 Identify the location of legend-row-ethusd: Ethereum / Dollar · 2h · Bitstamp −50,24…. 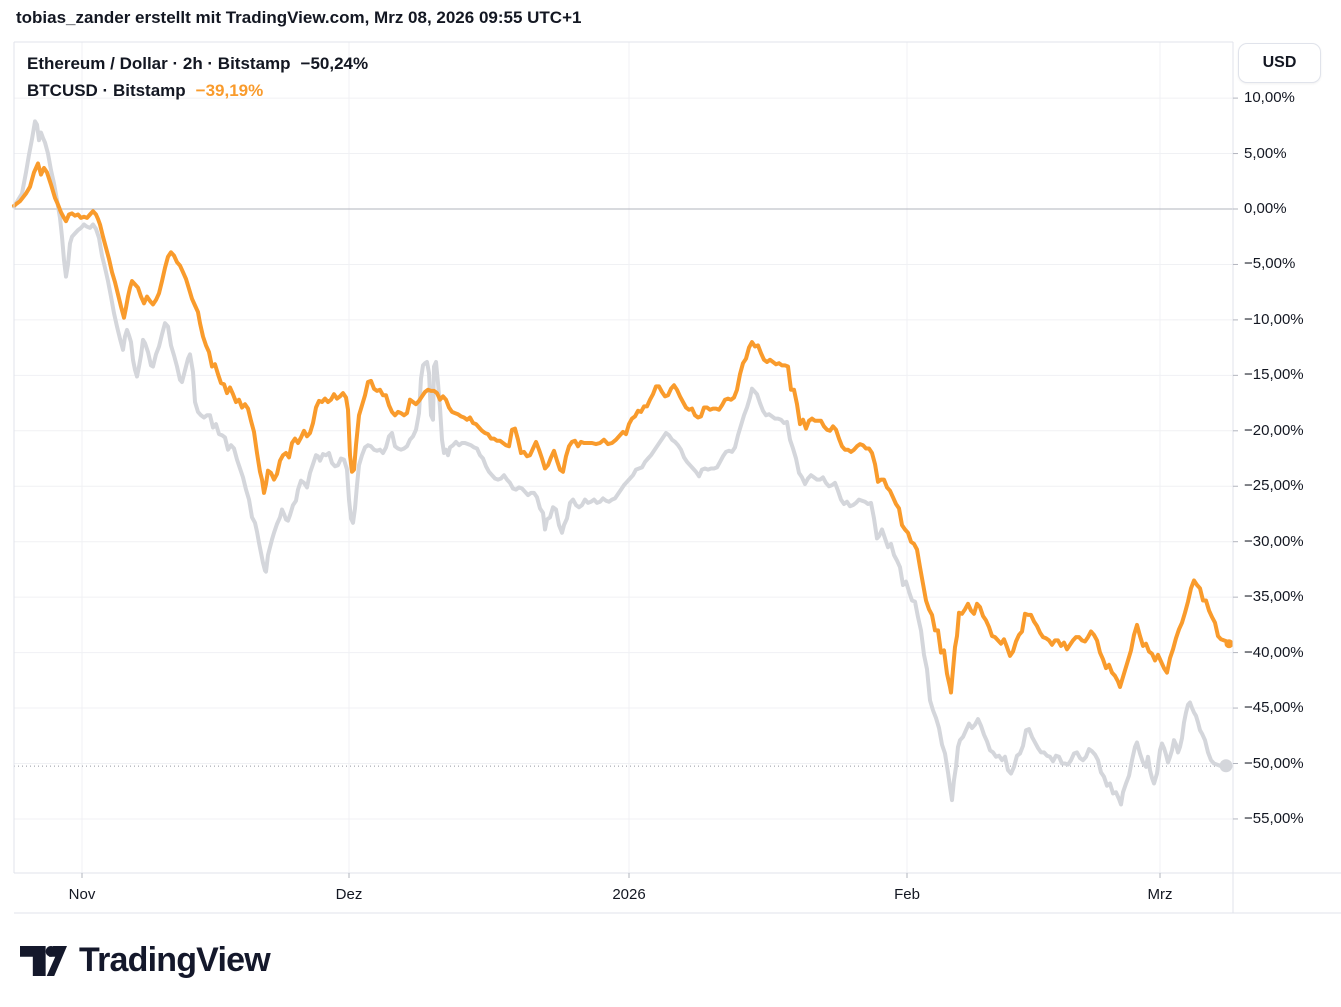
(197, 63).